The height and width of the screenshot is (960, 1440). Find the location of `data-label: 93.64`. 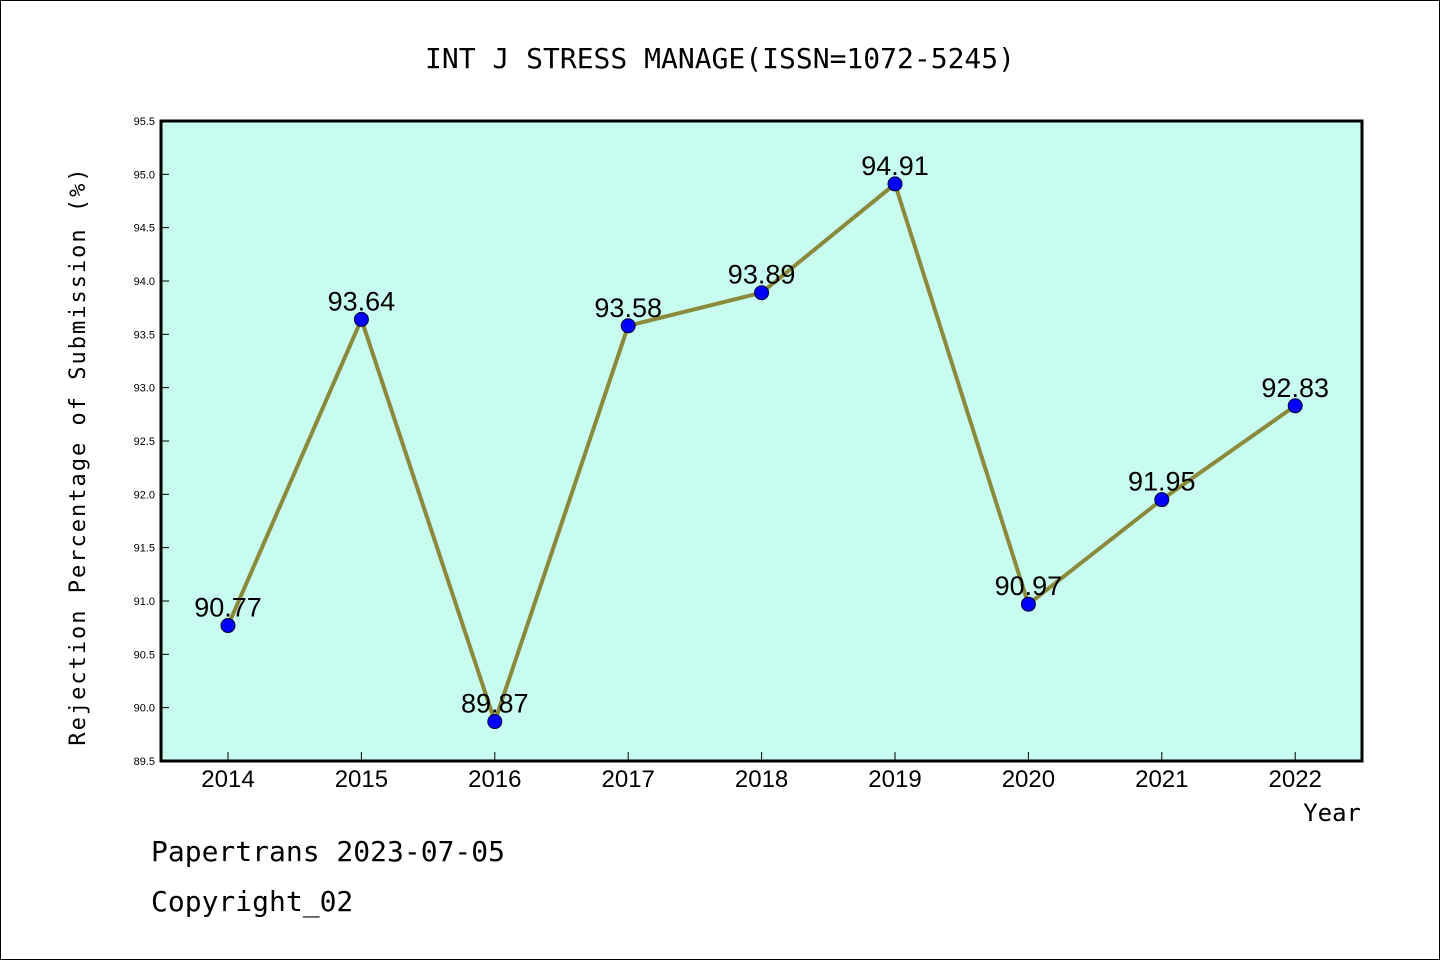

data-label: 93.64 is located at coordinates (362, 301).